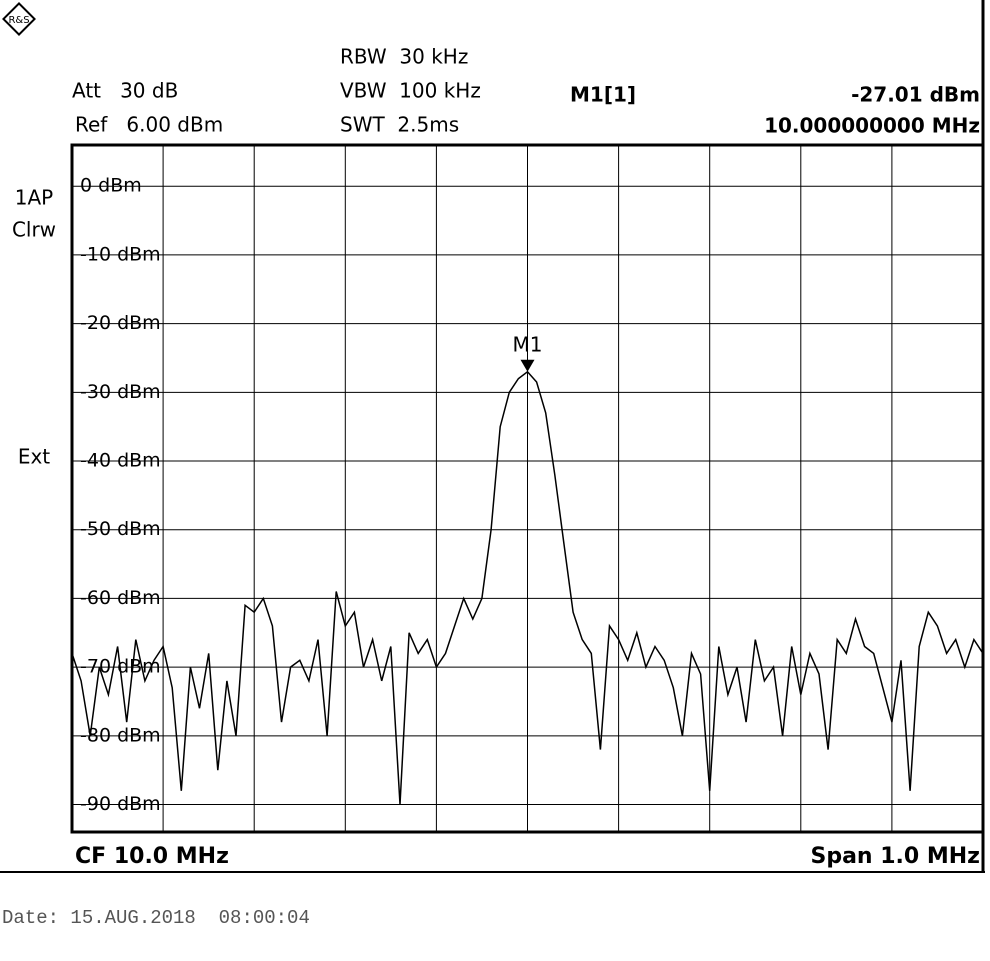  Describe the element at coordinates (399, 125) in the screenshot. I see `swt: SWT 2.5ms` at that location.